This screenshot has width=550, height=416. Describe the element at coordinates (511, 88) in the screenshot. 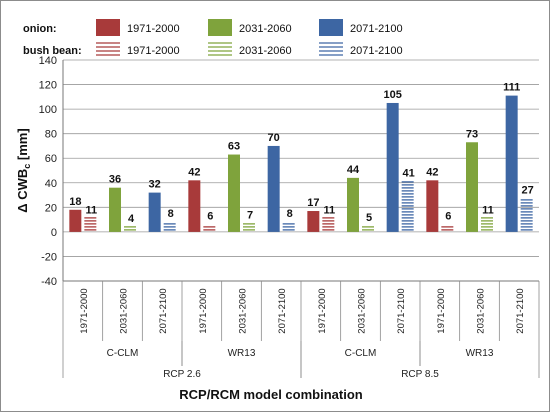

I see `onion-value-label: 111` at that location.